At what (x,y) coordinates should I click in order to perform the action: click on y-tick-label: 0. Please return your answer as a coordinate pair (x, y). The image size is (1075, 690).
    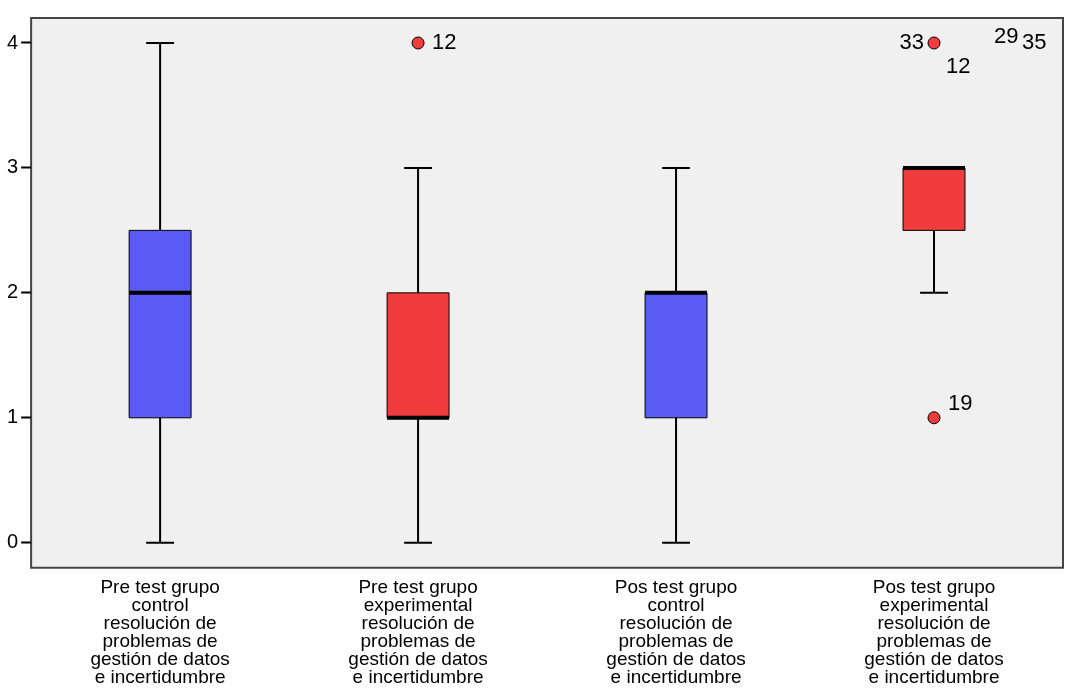
    Looking at the image, I should click on (13, 541).